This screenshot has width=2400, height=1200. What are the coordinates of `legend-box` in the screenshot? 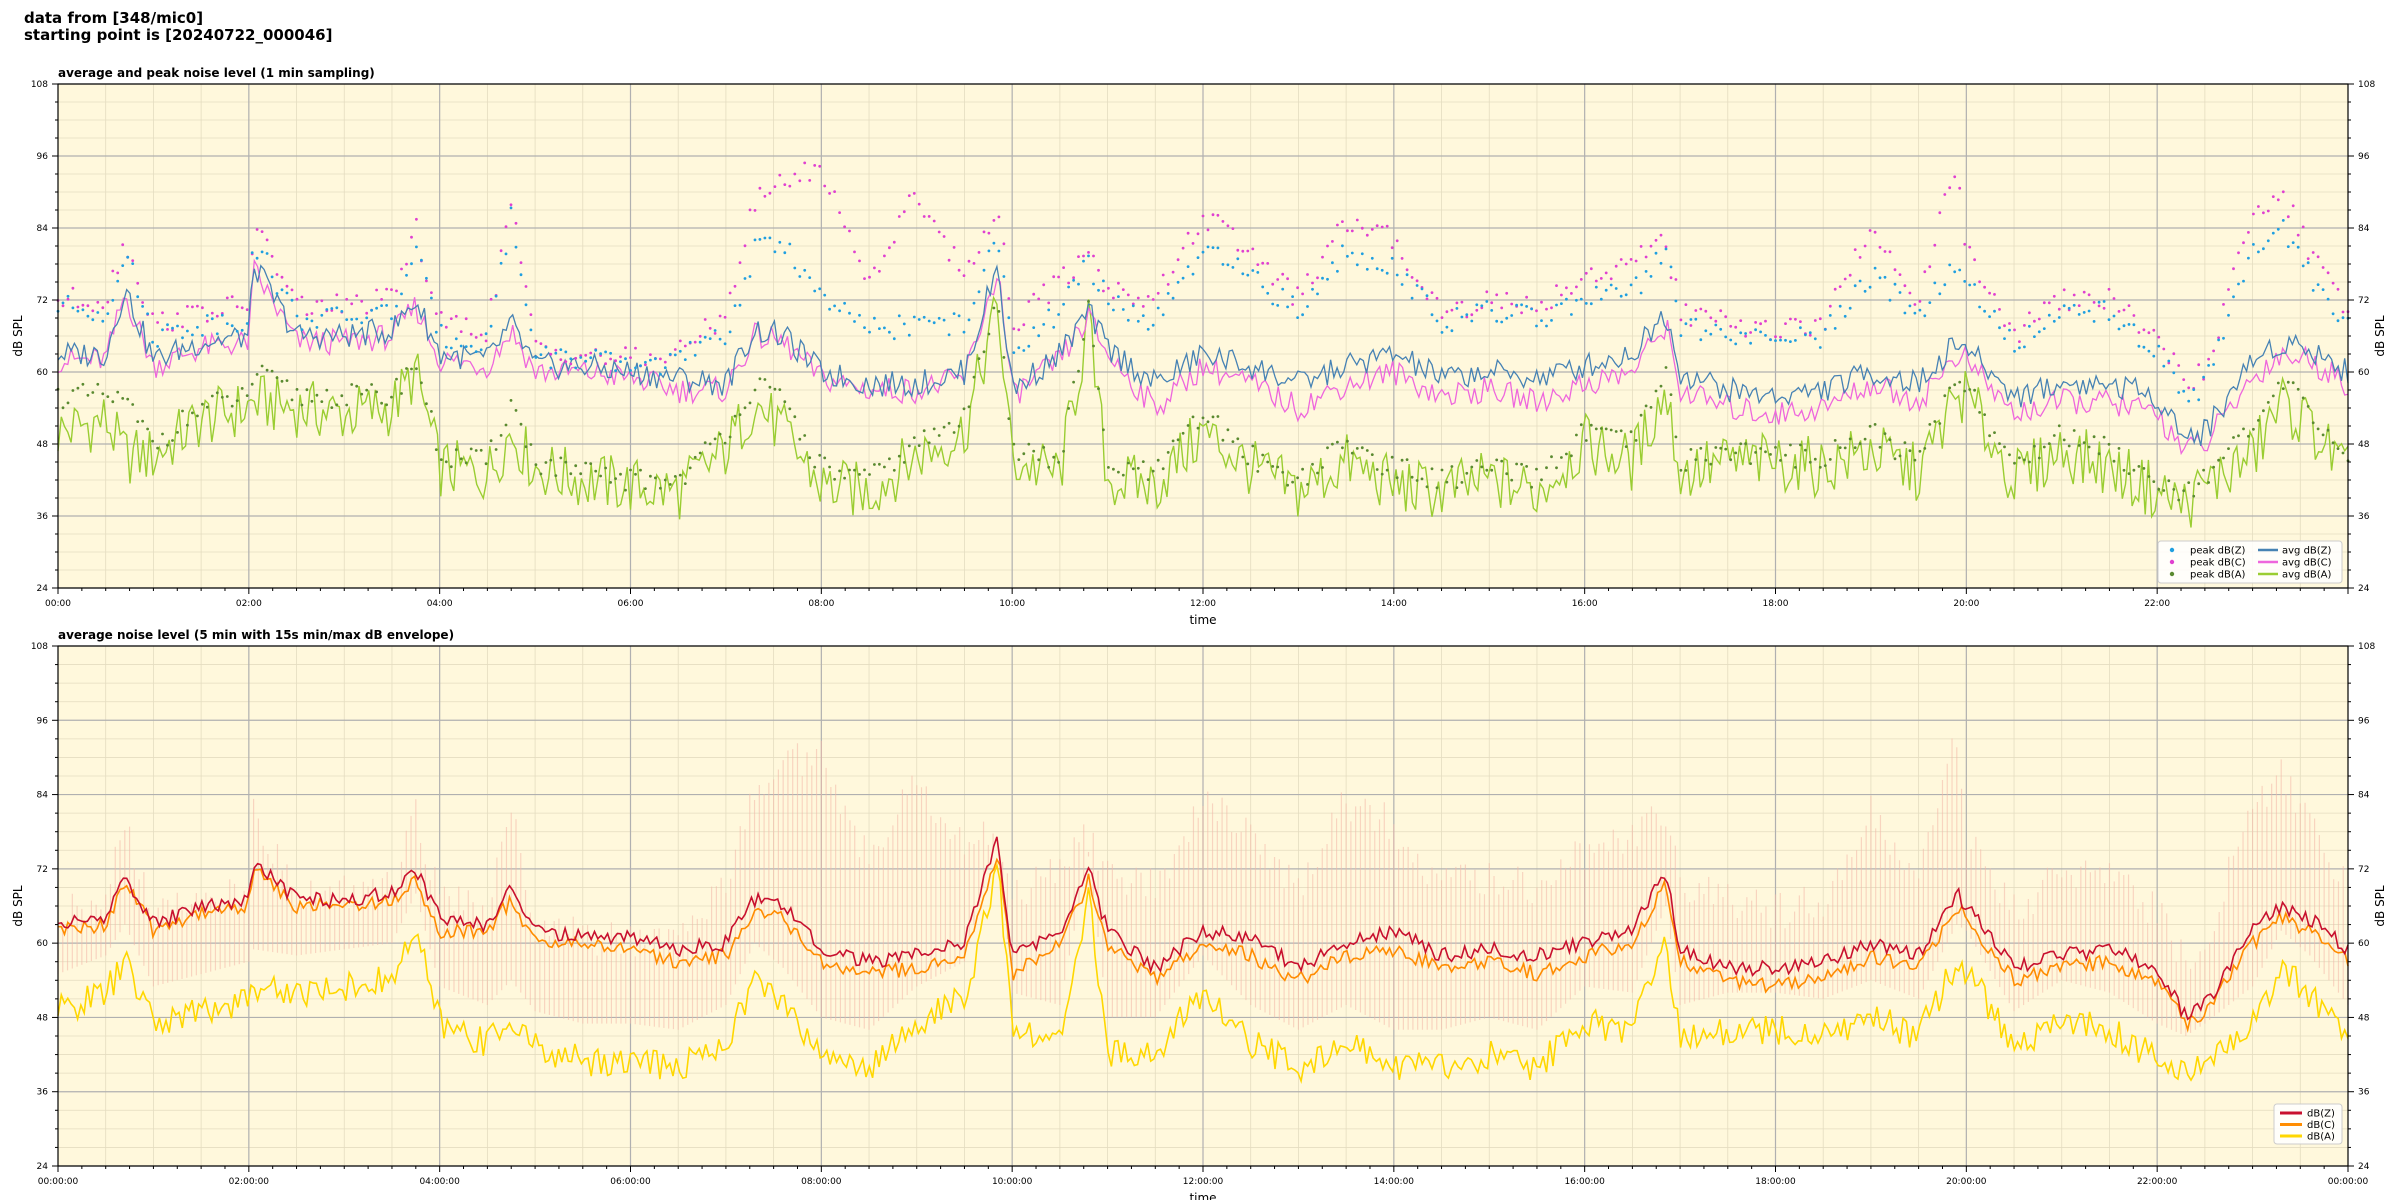 It's located at (2250, 562).